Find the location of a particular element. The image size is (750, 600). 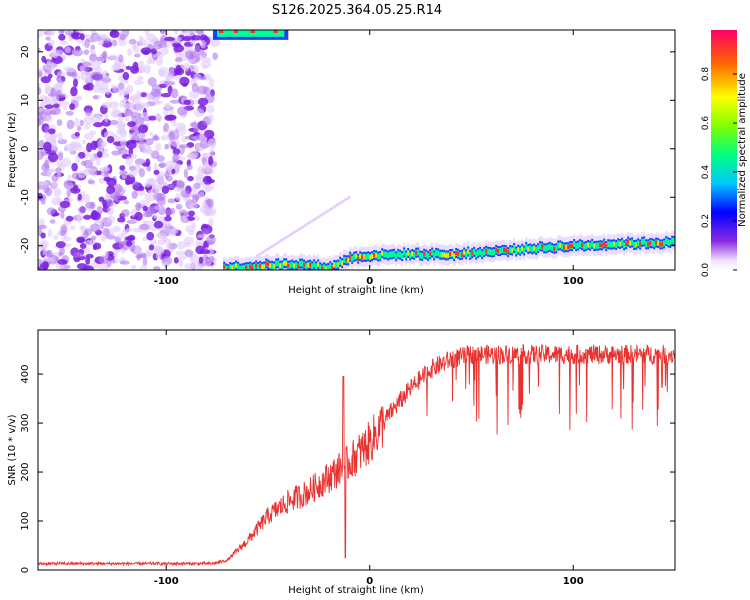

y-tick-label: 300 is located at coordinates (25, 423).